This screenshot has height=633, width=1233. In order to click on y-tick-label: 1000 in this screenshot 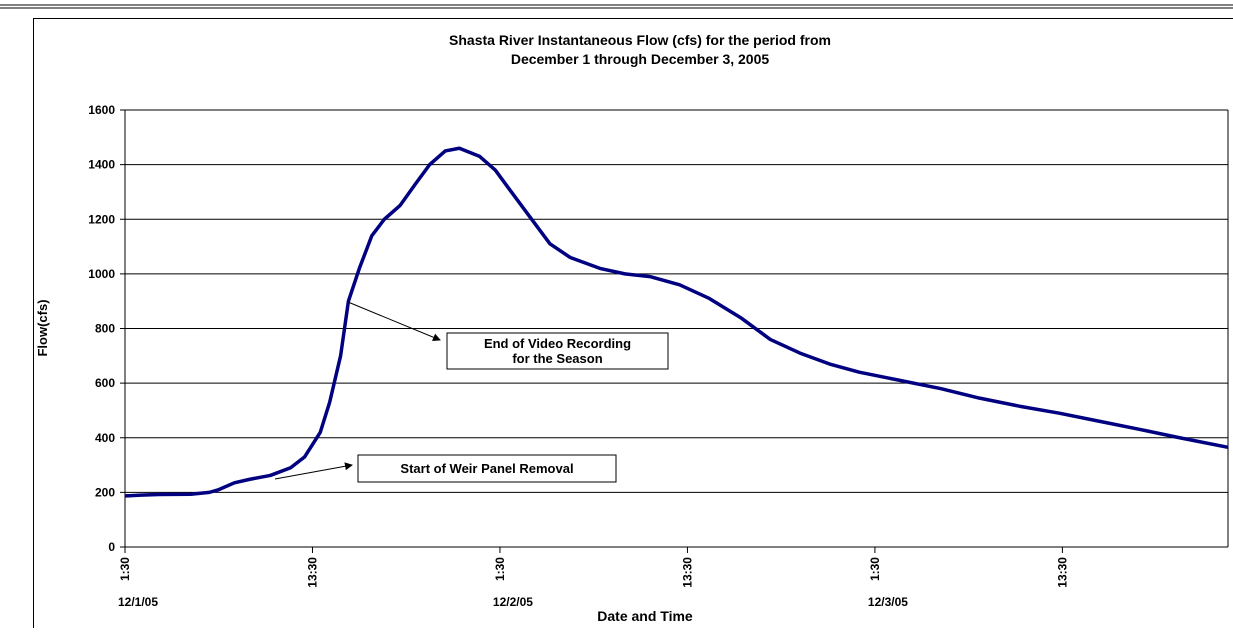, I will do `click(101, 274)`.